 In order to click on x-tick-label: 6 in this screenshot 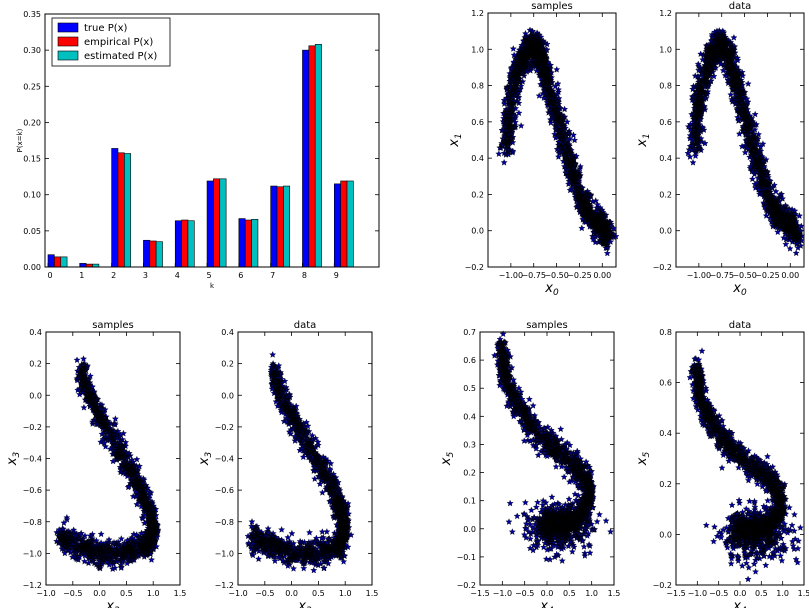, I will do `click(240, 275)`.